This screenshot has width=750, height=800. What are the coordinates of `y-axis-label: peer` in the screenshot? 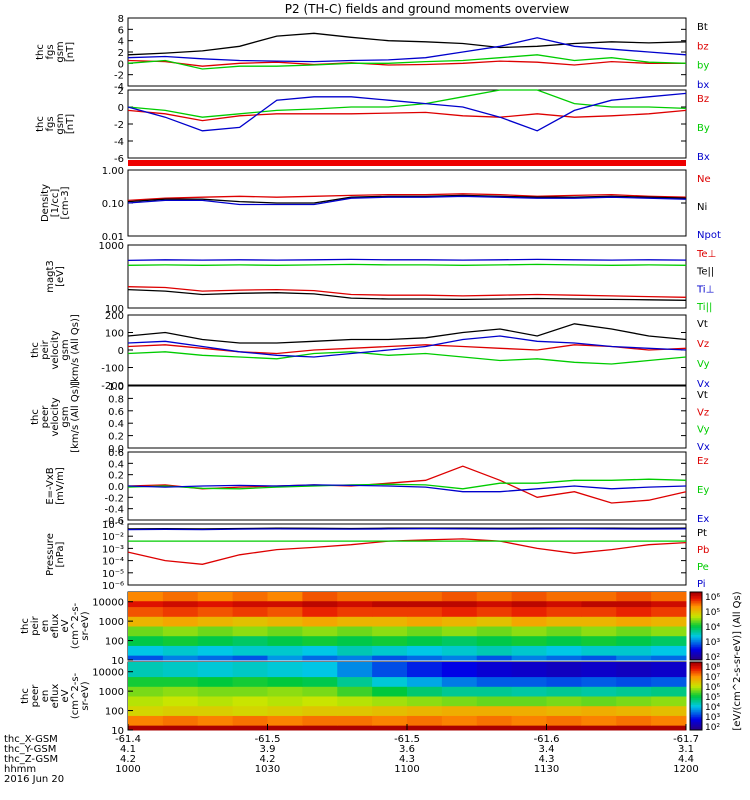 It's located at (45, 417).